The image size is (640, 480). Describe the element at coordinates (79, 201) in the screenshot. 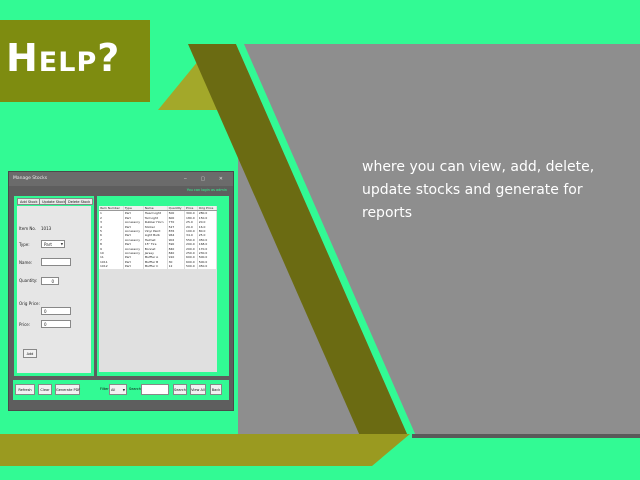

I see `tab-delete-stock: Delete Stock` at that location.